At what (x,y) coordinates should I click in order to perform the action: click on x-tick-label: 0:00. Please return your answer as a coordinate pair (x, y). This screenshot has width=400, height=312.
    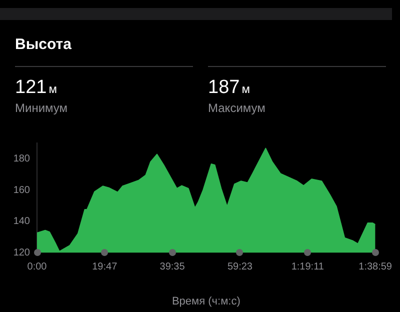
    Looking at the image, I should click on (37, 267).